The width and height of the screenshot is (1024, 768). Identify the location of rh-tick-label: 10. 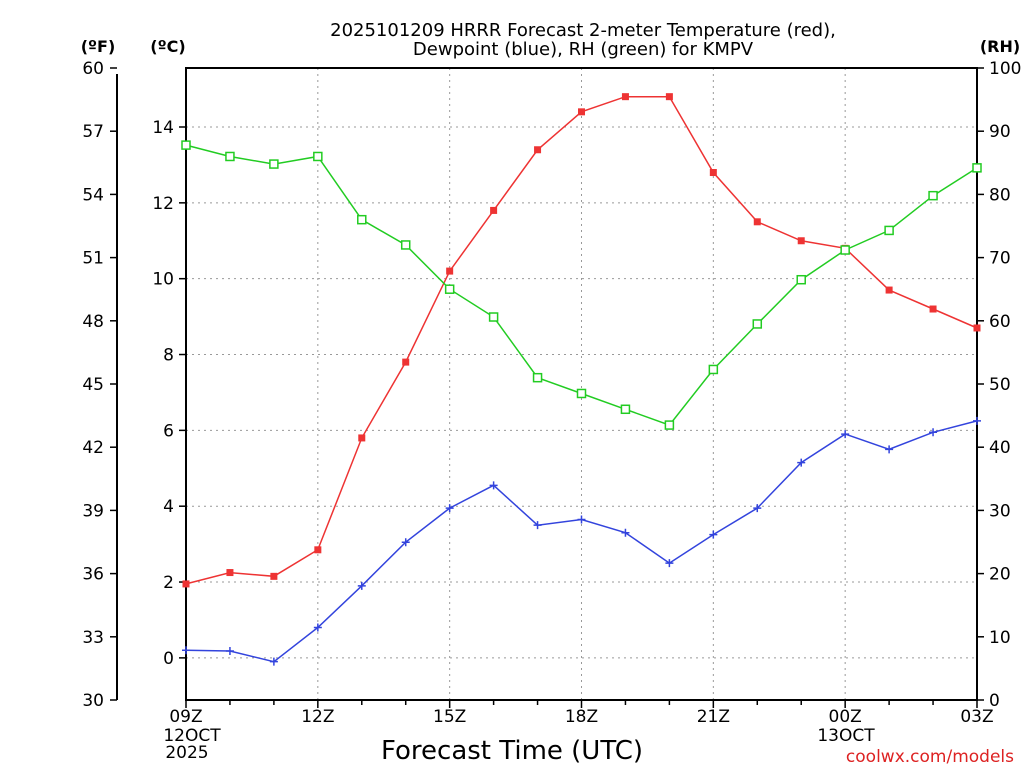
(1000, 638).